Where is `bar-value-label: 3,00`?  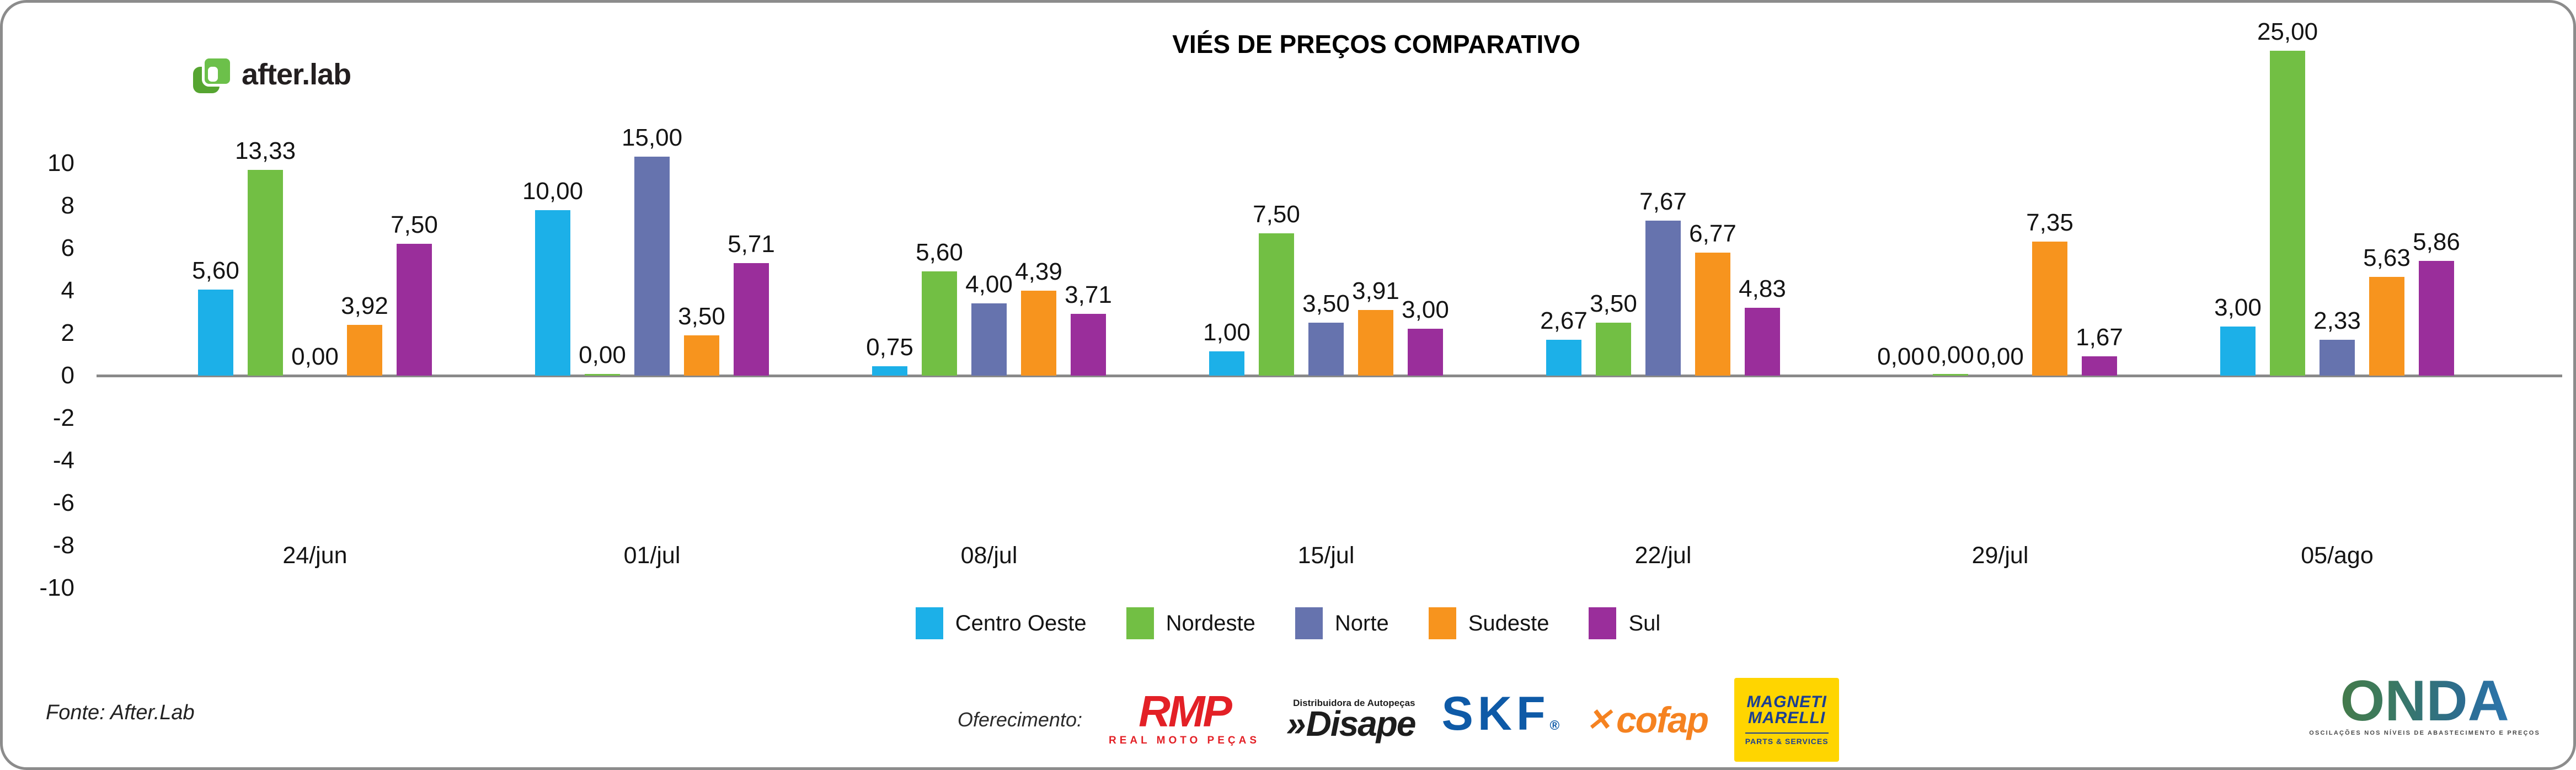 bar-value-label: 3,00 is located at coordinates (1425, 309).